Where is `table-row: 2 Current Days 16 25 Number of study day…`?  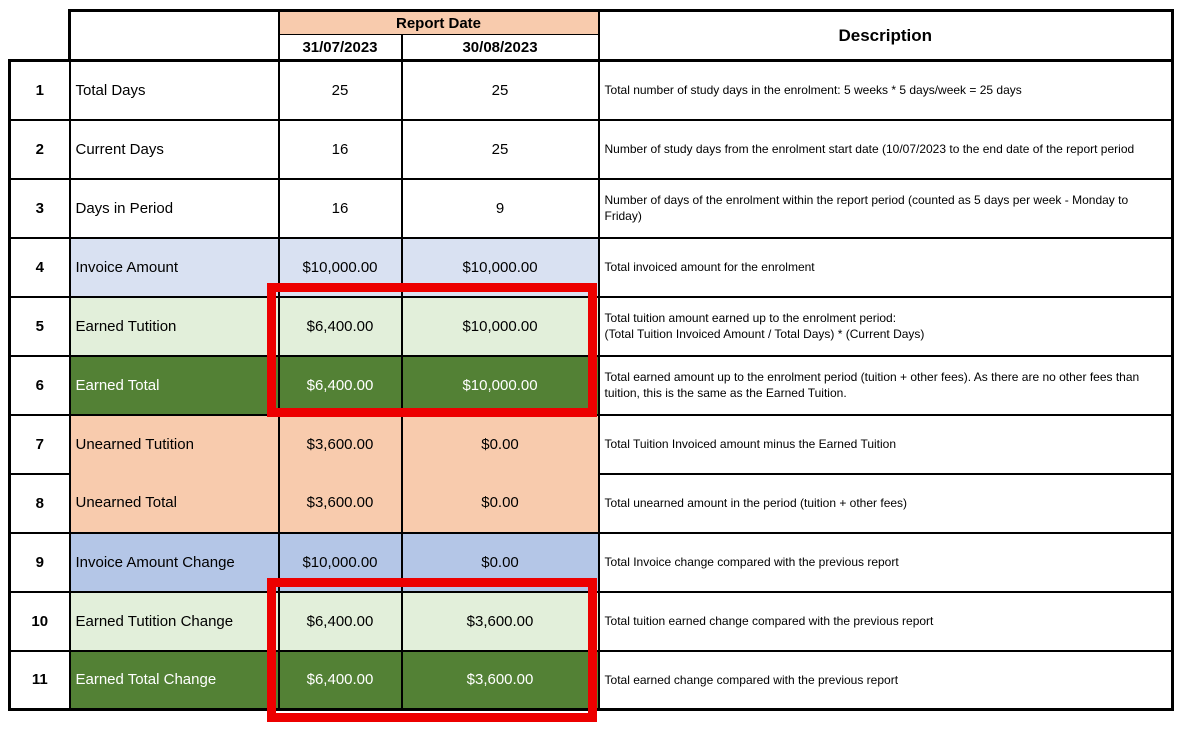
table-row: 2 Current Days 16 25 Number of study day… is located at coordinates (591, 149).